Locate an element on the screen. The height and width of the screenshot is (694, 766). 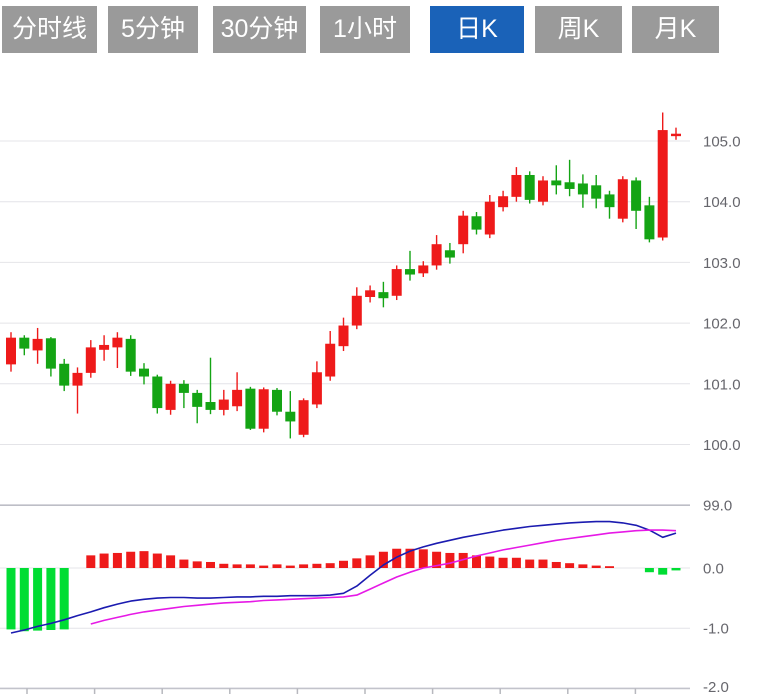
tab-5min: 5分钟 is located at coordinates (153, 29).